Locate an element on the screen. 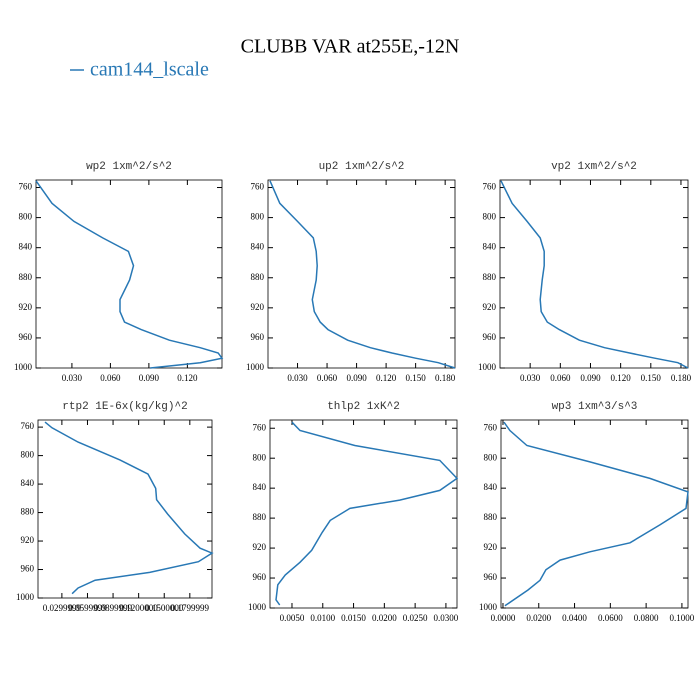 The width and height of the screenshot is (700, 700). panel-title: rtp2 1E-6x(kg/kg)^2 is located at coordinates (124, 407).